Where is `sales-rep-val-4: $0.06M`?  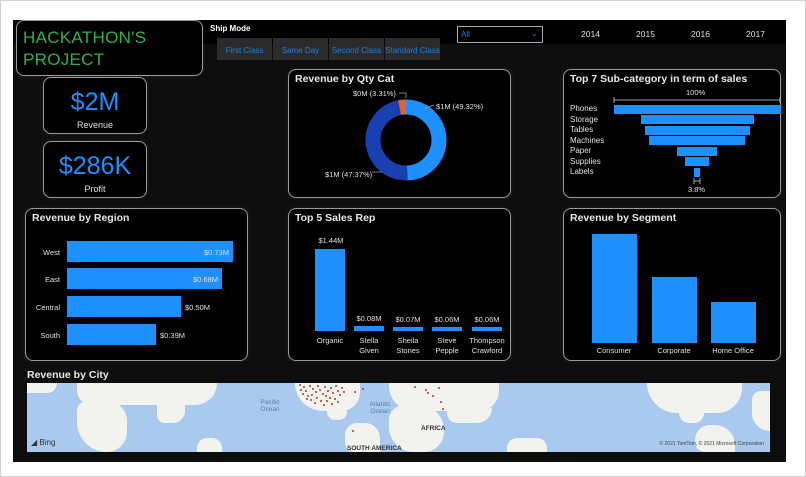 sales-rep-val-4: $0.06M is located at coordinates (487, 319).